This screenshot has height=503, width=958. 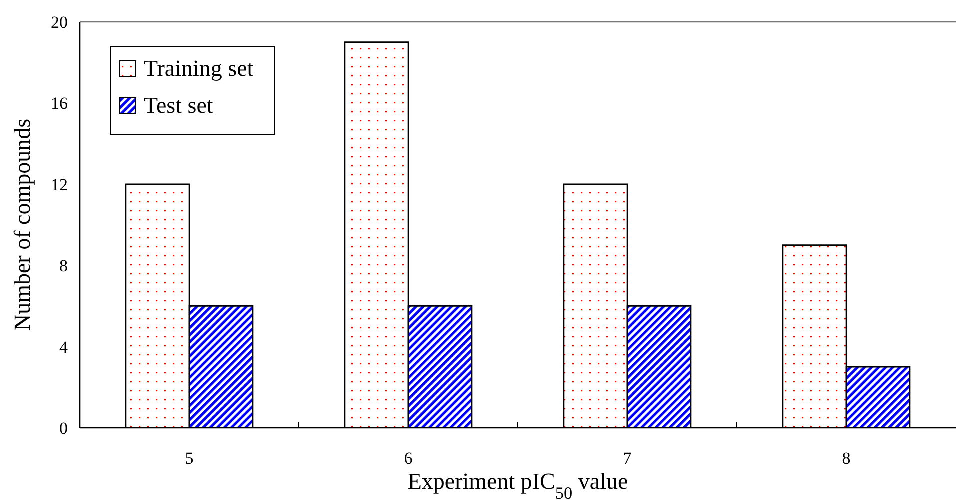 I want to click on y-tick-label: 0, so click(x=64, y=428).